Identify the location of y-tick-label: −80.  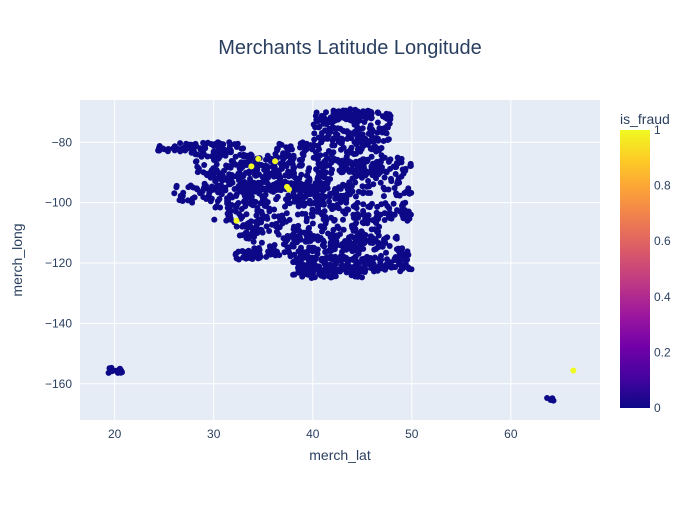
(62, 142).